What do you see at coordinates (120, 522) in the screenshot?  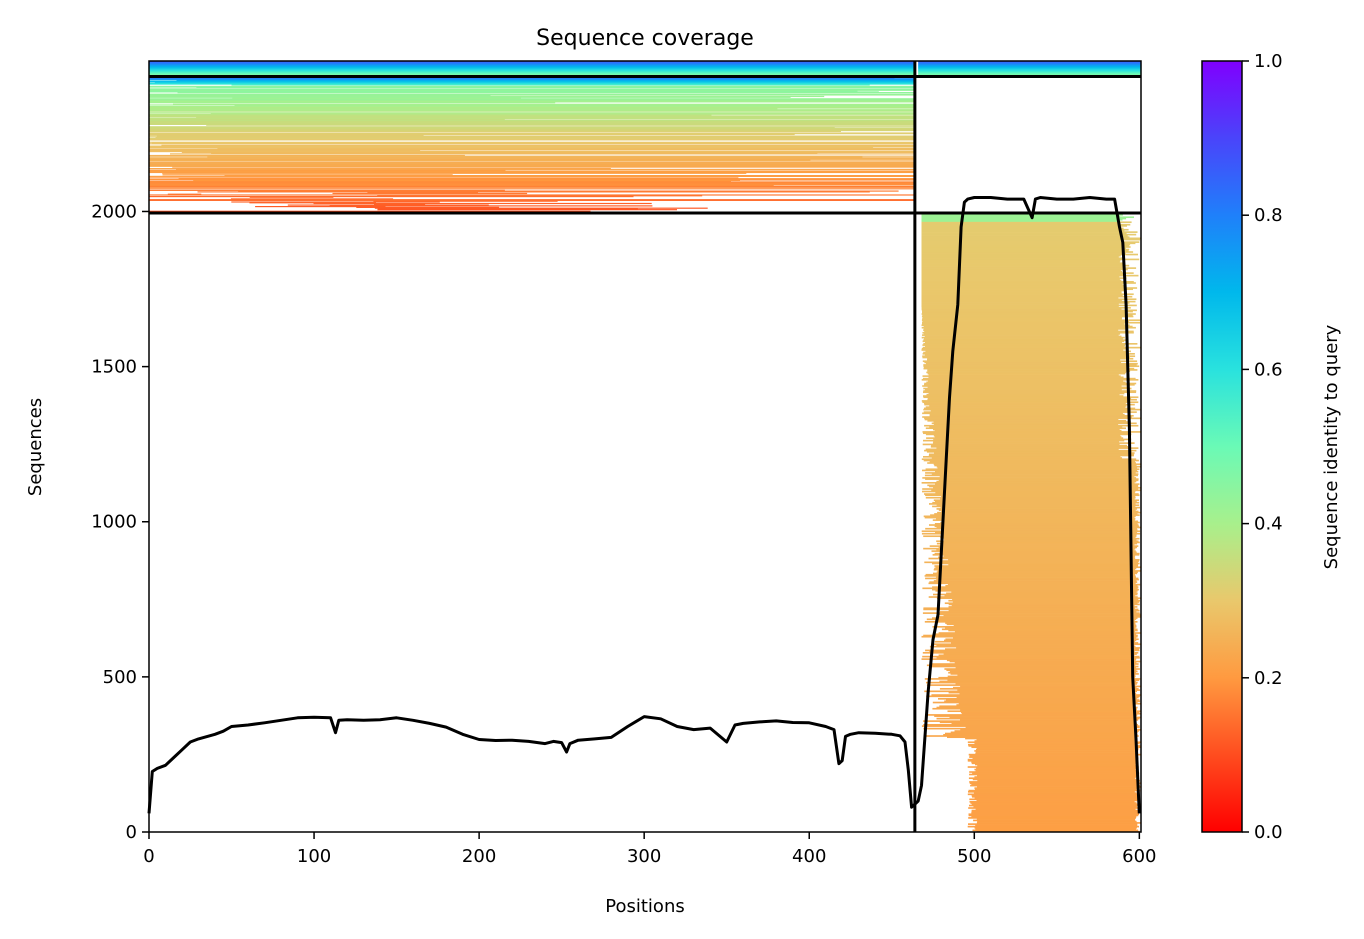 I see `y-axis: 0 500 1000 1500 2000` at bounding box center [120, 522].